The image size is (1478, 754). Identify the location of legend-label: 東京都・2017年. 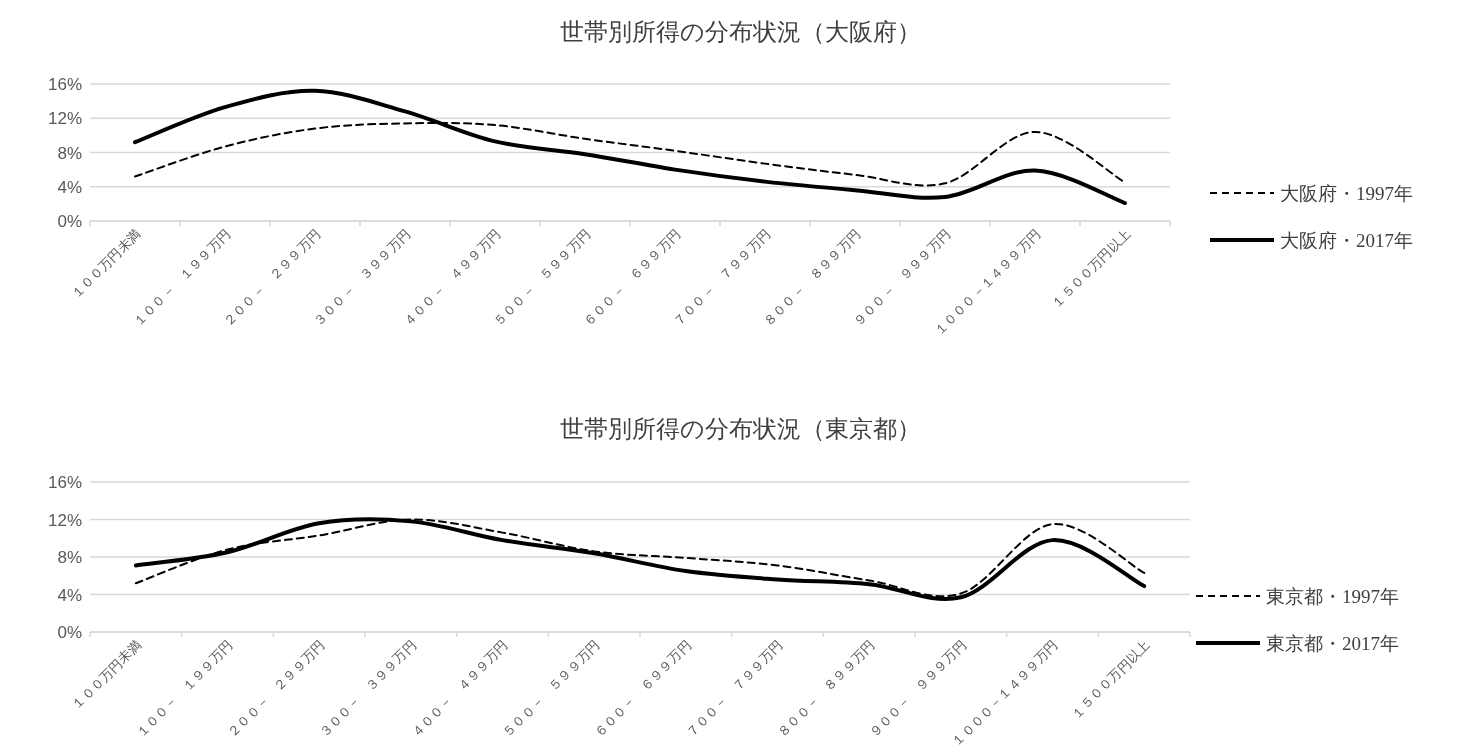
(1332, 643).